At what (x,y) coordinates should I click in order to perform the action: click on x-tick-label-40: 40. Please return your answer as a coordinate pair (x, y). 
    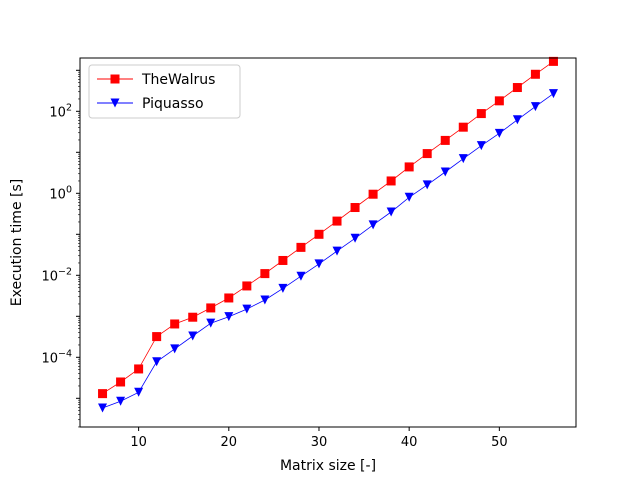
    Looking at the image, I should click on (409, 442).